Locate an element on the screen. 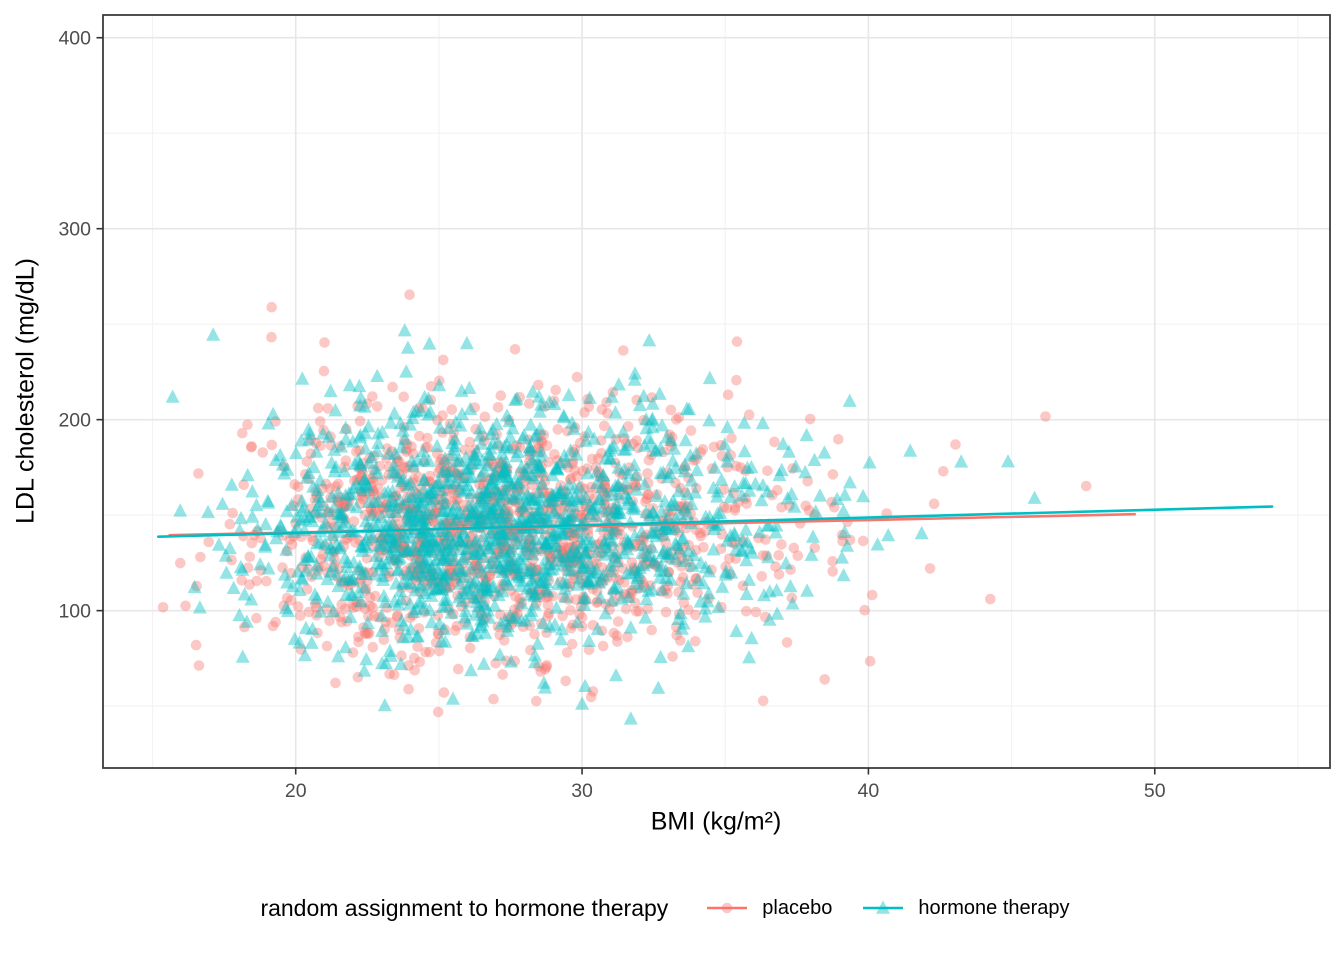  legend-label-placebo: placebo is located at coordinates (797, 907).